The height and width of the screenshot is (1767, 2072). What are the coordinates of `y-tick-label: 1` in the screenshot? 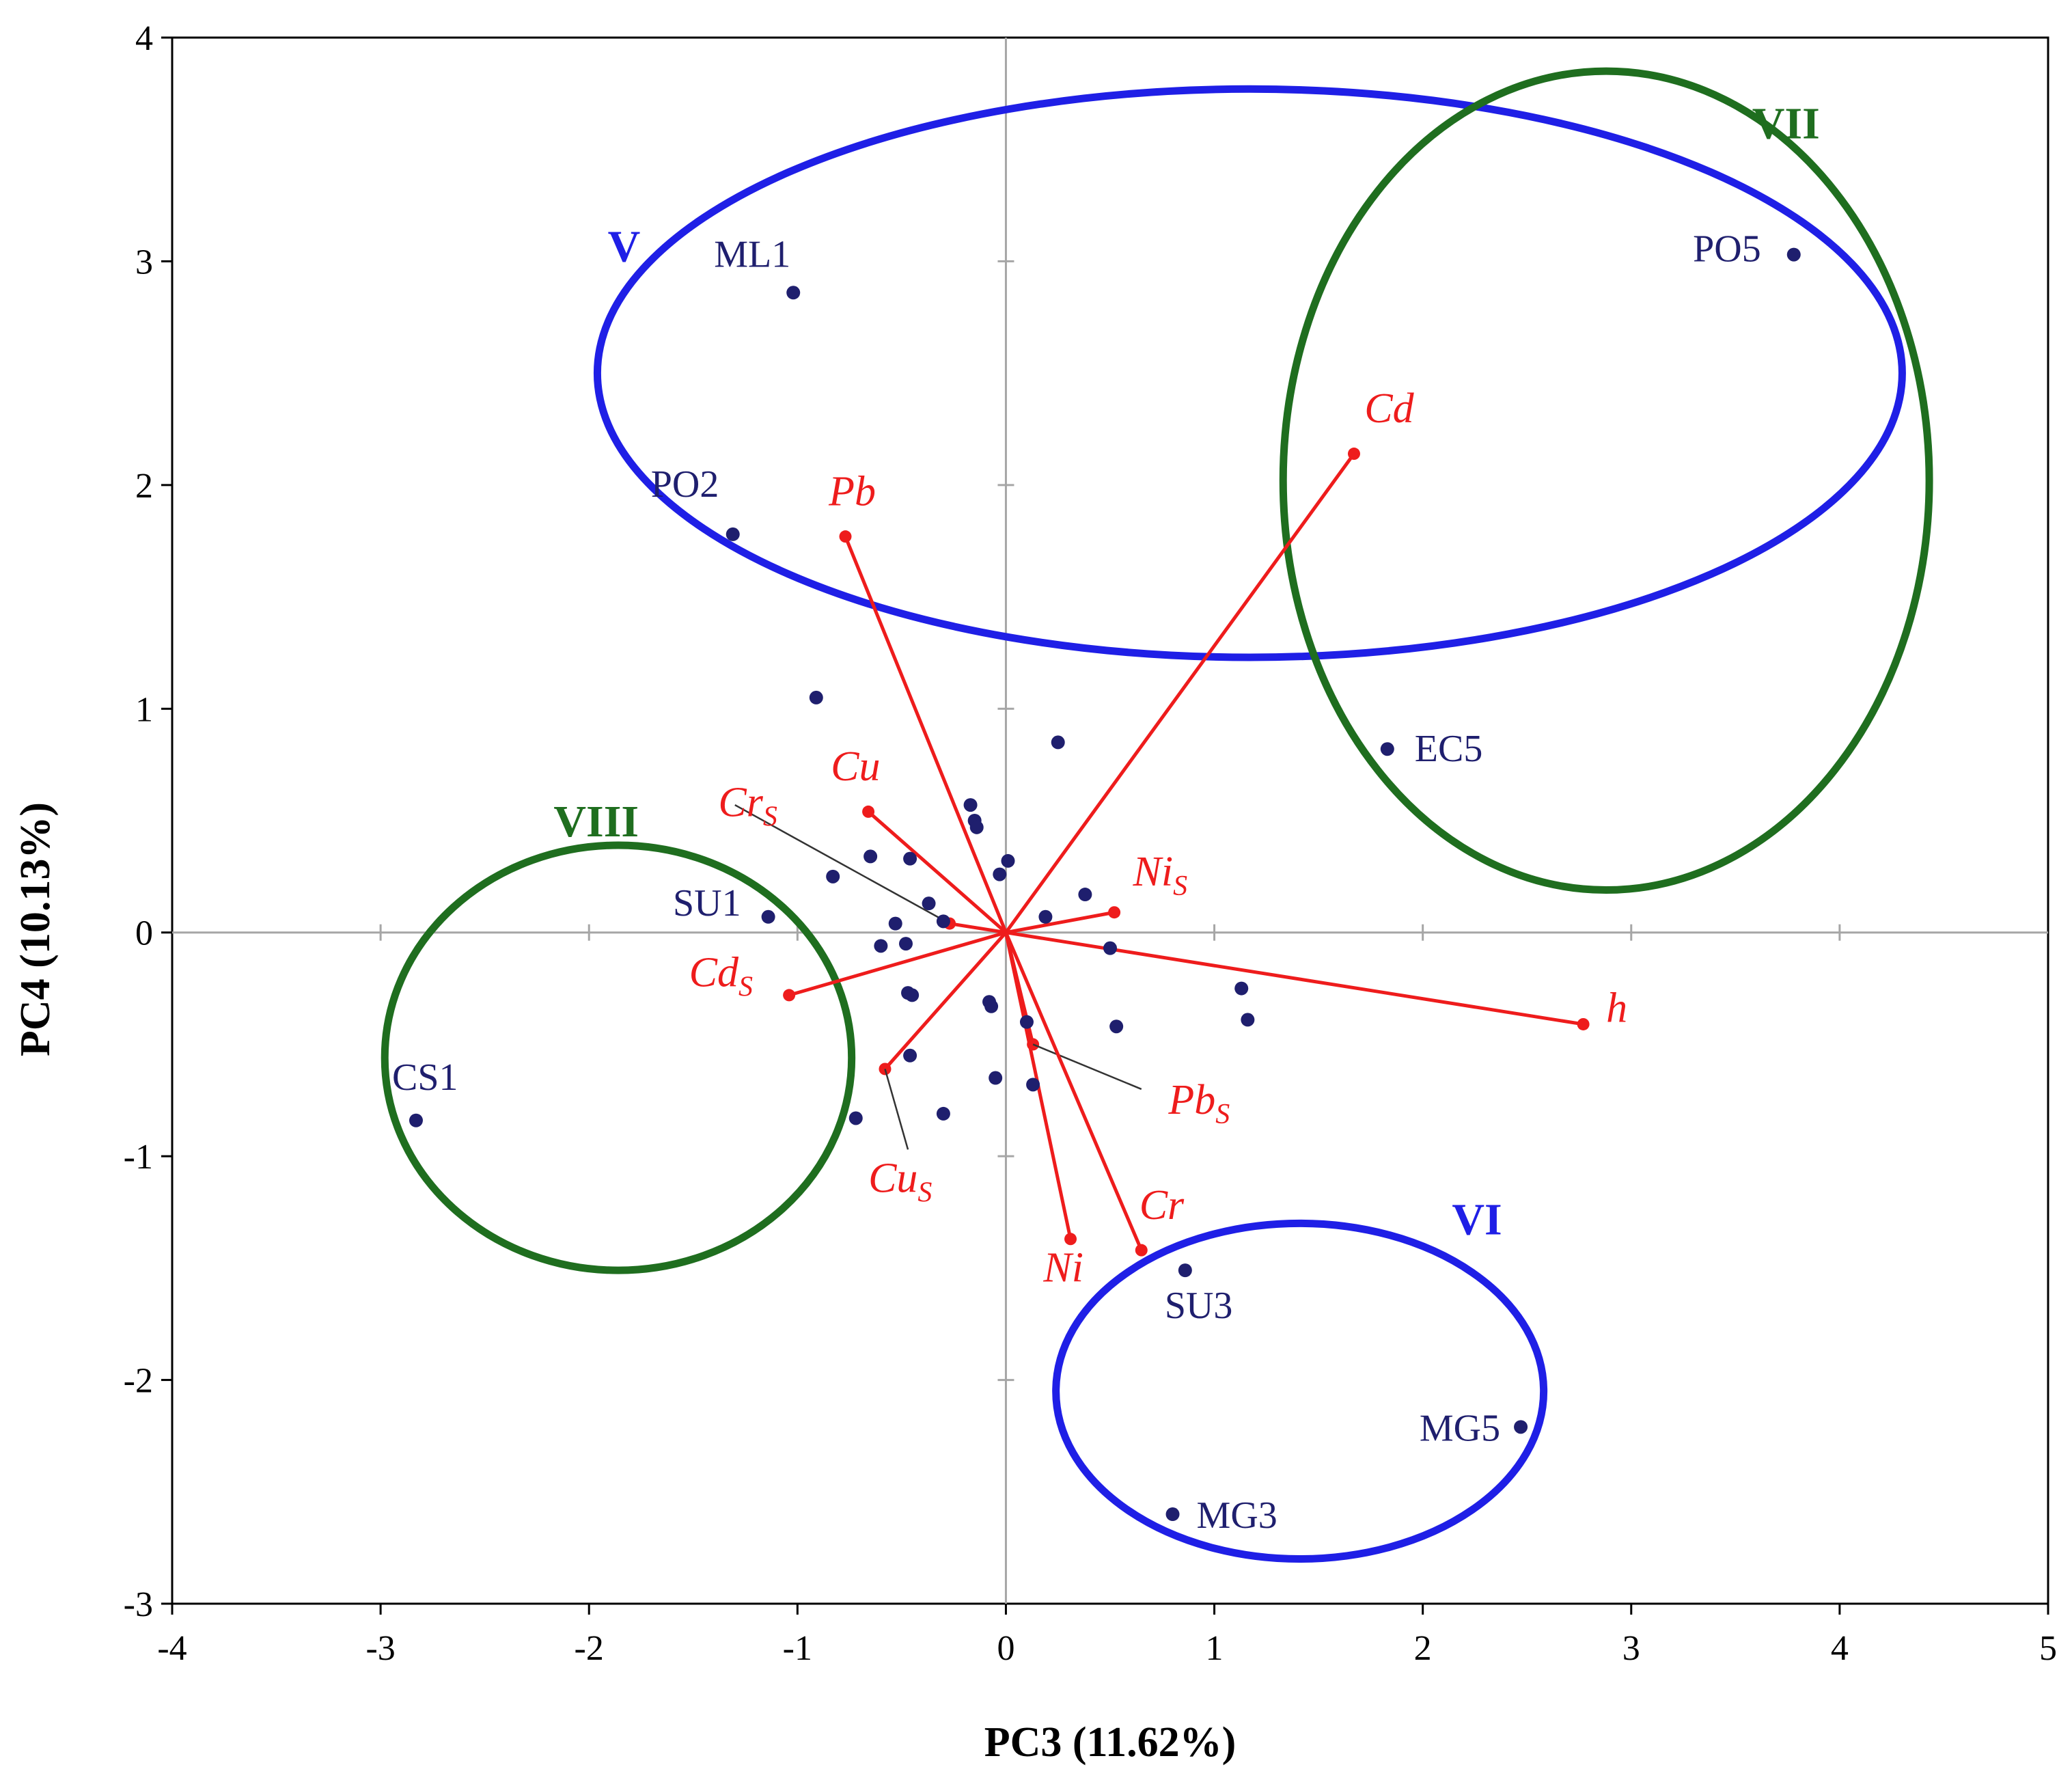 It's located at (144, 709).